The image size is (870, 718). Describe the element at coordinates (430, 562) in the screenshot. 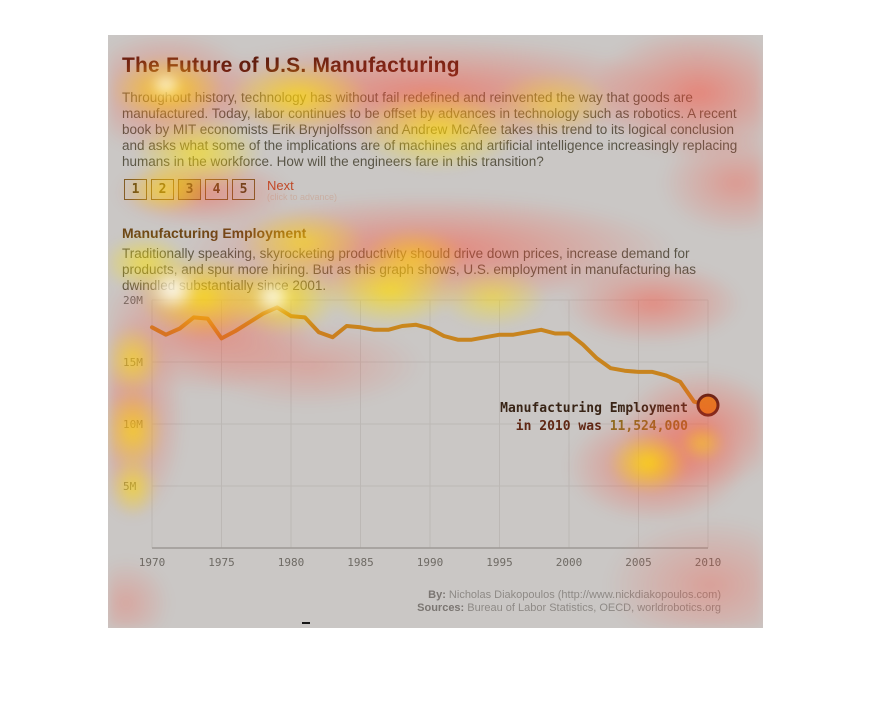

I see `svg-text: 1990` at that location.